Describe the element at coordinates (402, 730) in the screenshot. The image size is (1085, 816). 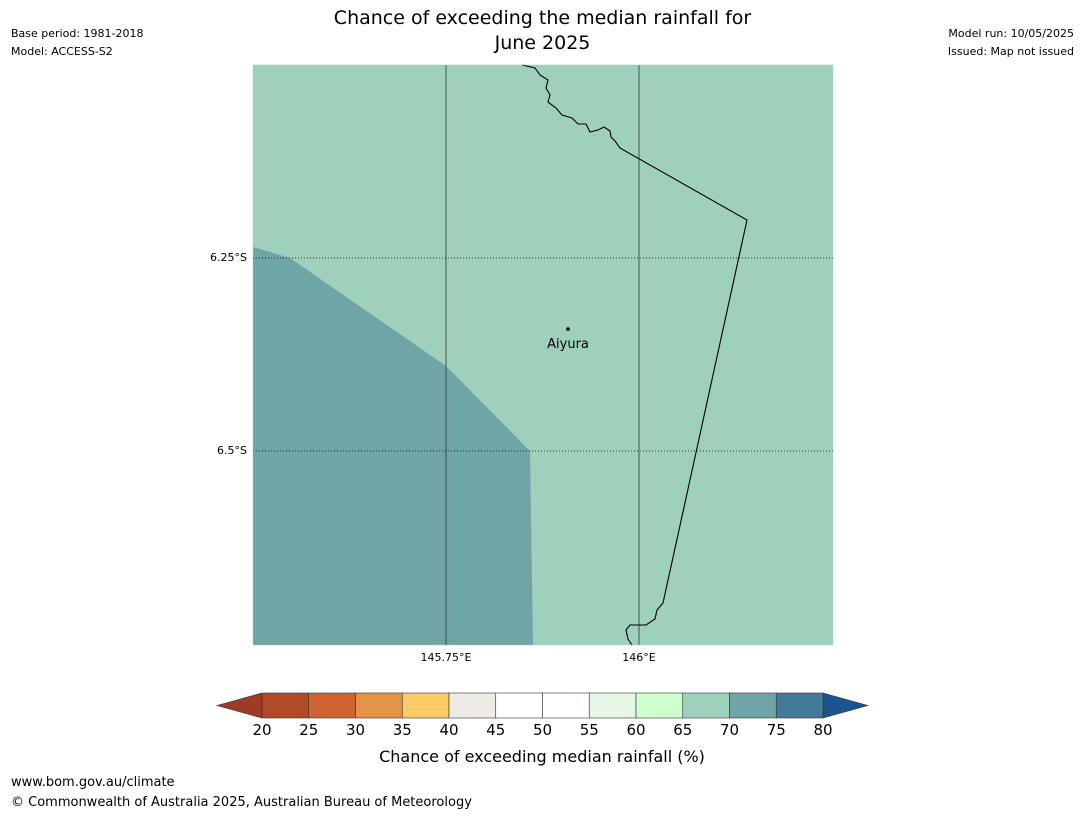
I see `colorbar-tick-label: 35` at that location.